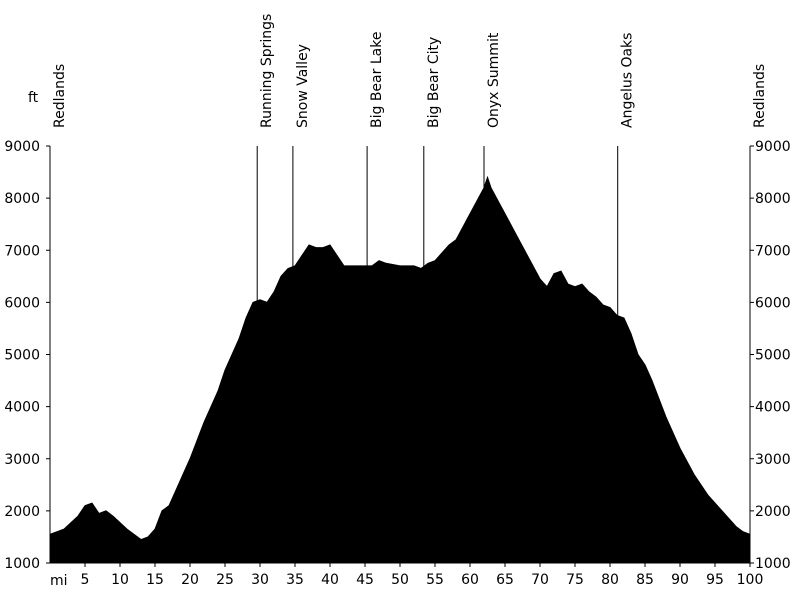  What do you see at coordinates (155, 580) in the screenshot?
I see `x-tick-label: 15` at bounding box center [155, 580].